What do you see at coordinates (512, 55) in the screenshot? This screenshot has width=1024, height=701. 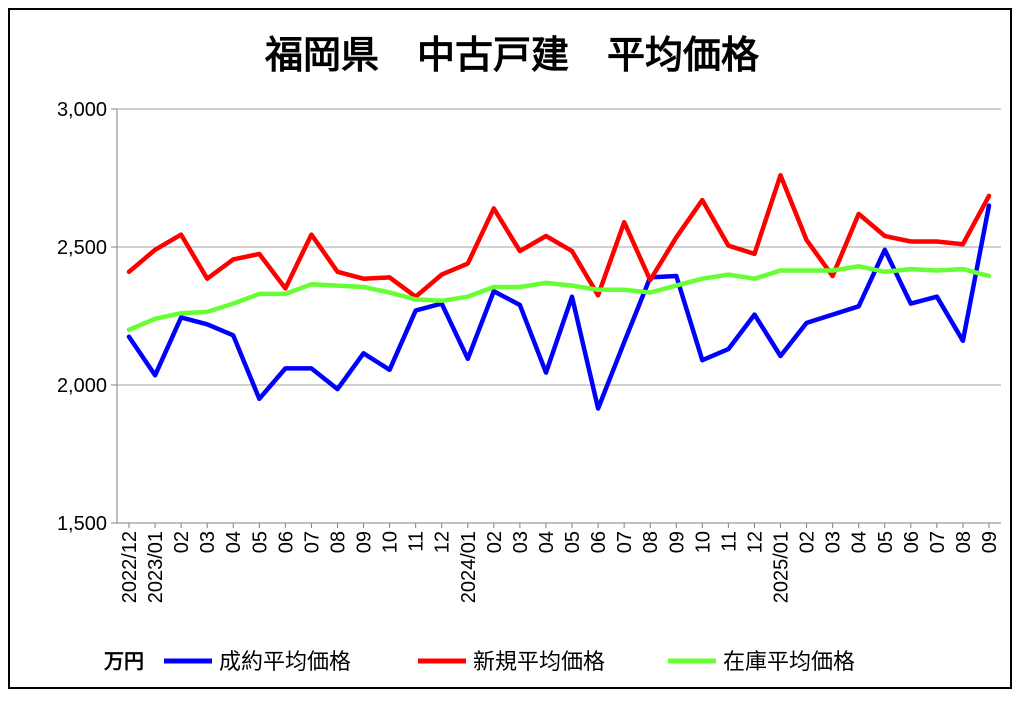 I see `chart-title: 福岡県 中古戸建 平均価格` at bounding box center [512, 55].